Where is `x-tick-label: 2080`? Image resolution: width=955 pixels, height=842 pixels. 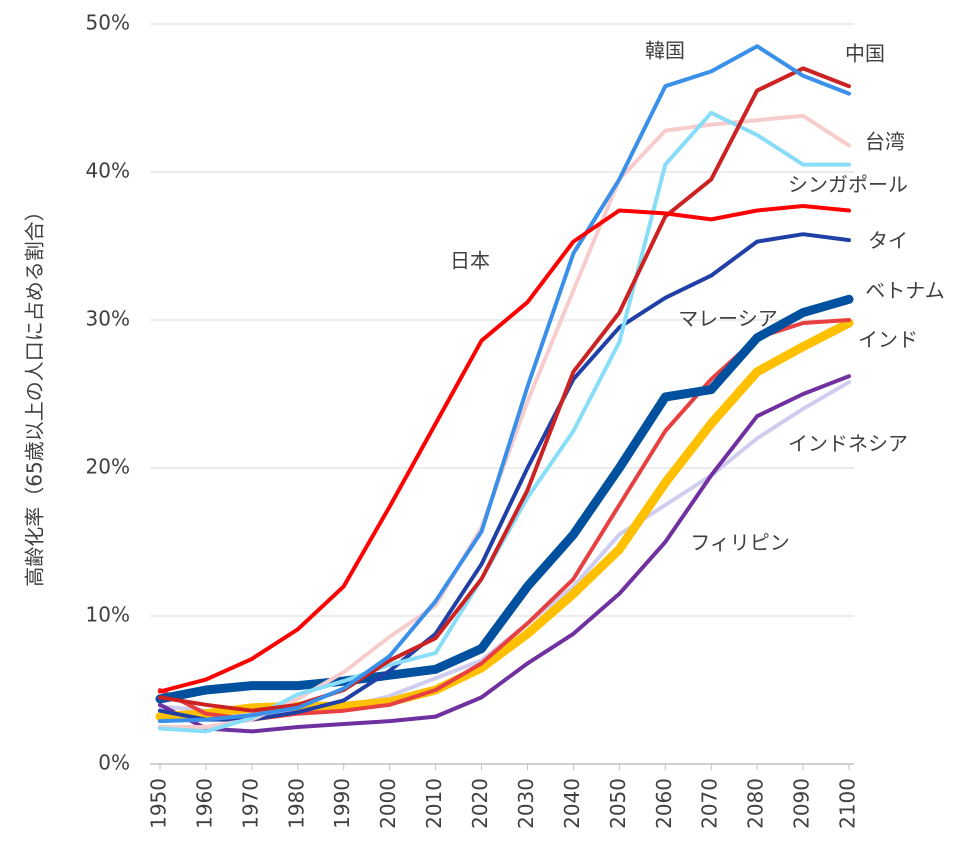
x-tick-label: 2080 is located at coordinates (756, 803).